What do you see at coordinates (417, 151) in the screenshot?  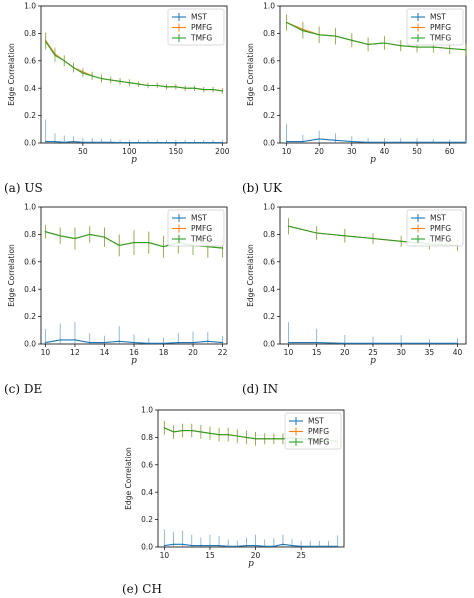 I see `x-tick-label: 50` at bounding box center [417, 151].